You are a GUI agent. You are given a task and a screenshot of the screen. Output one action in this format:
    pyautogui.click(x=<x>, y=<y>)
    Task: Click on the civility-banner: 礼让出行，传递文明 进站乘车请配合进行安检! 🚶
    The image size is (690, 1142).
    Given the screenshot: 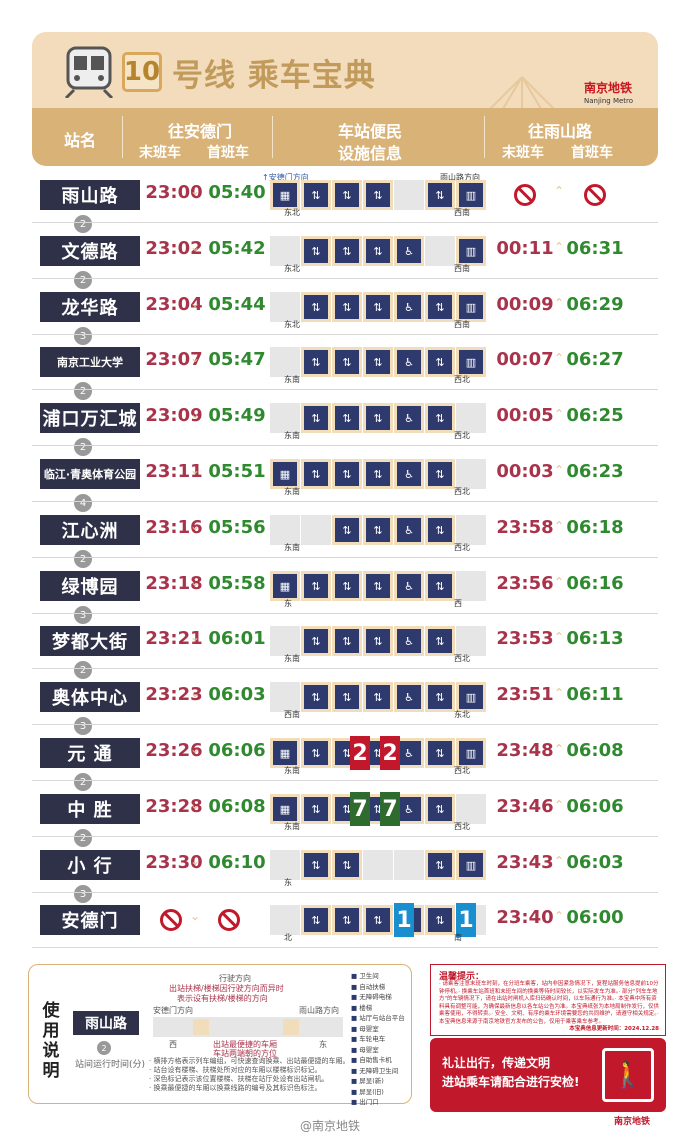 What is the action you would take?
    pyautogui.click(x=548, y=1075)
    